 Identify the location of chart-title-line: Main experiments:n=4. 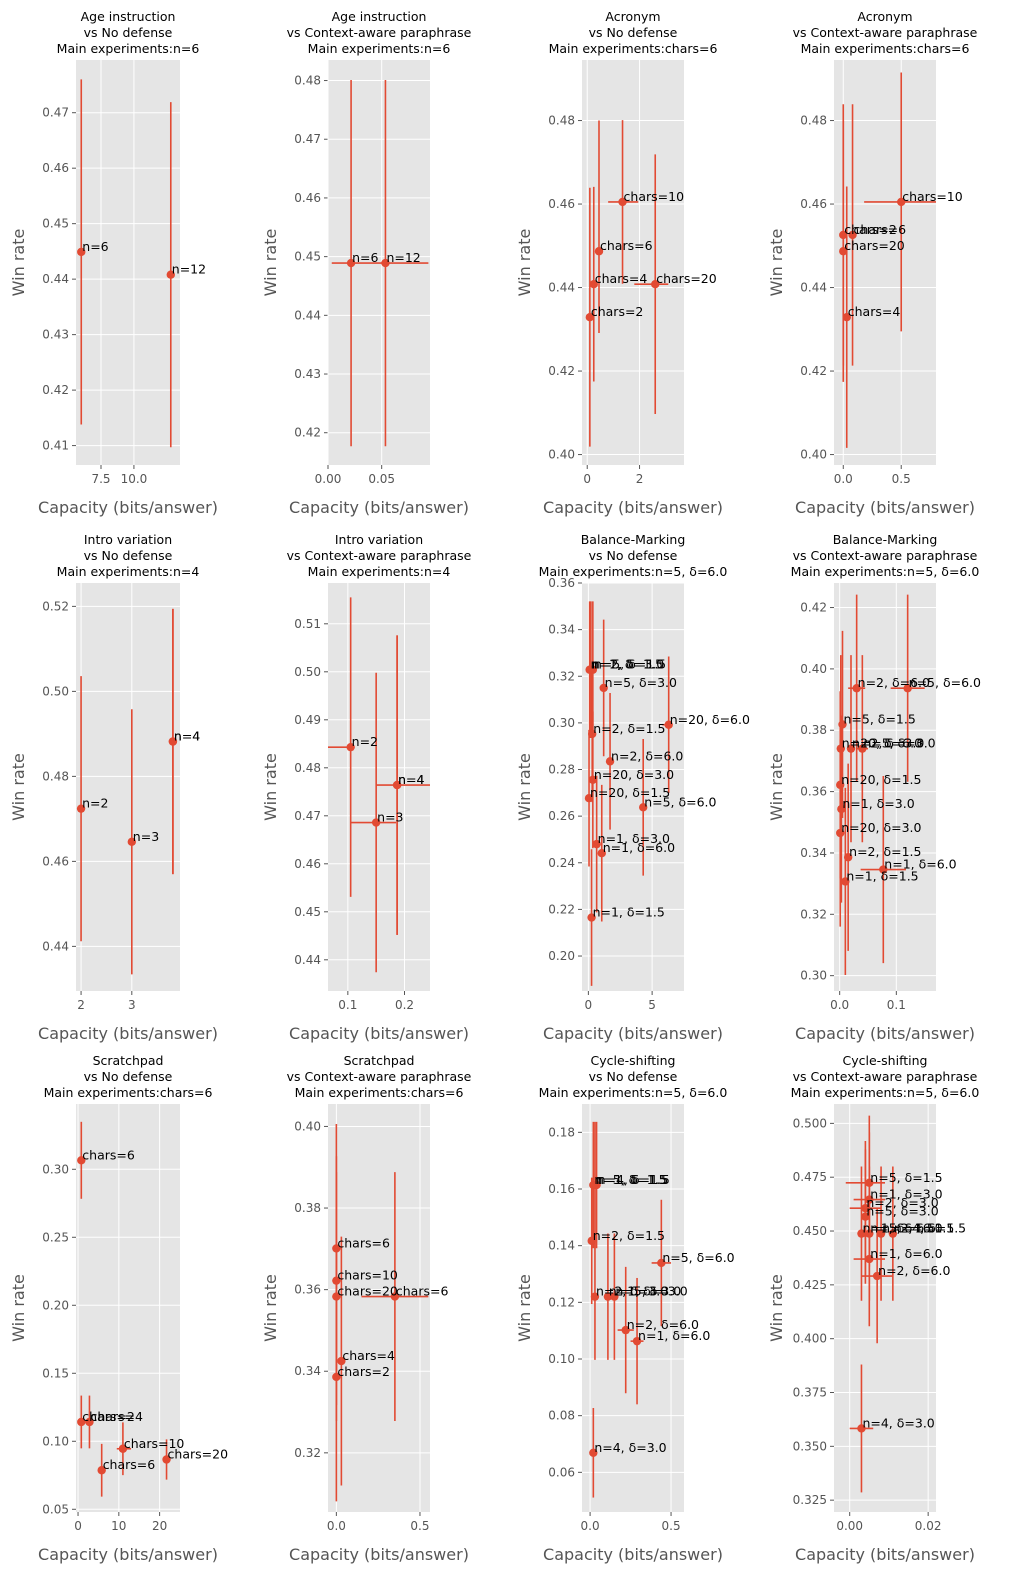
(128, 571).